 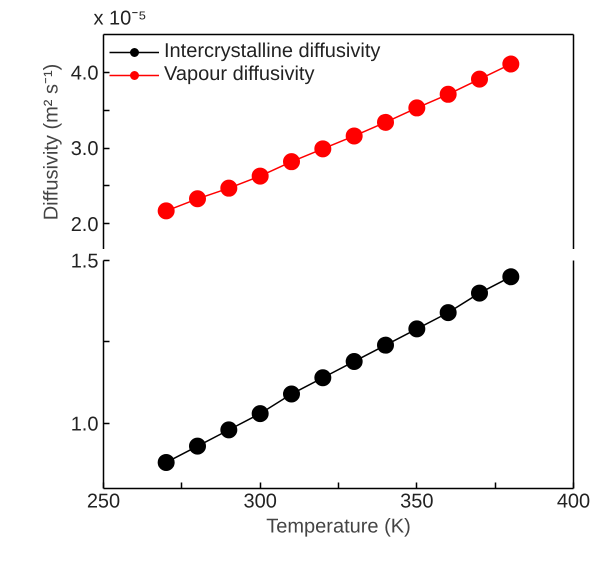 I want to click on y-tick-label: 1.5, so click(x=84, y=261).